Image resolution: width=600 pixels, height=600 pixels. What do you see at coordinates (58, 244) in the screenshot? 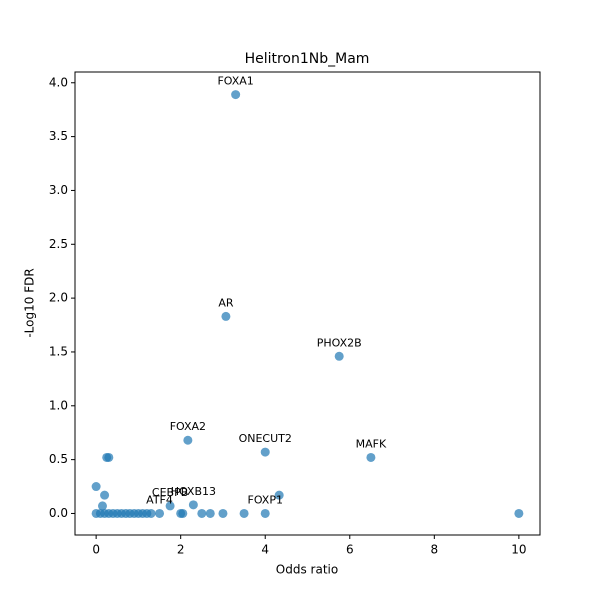
I see `y-tick-label: 2.5` at bounding box center [58, 244].